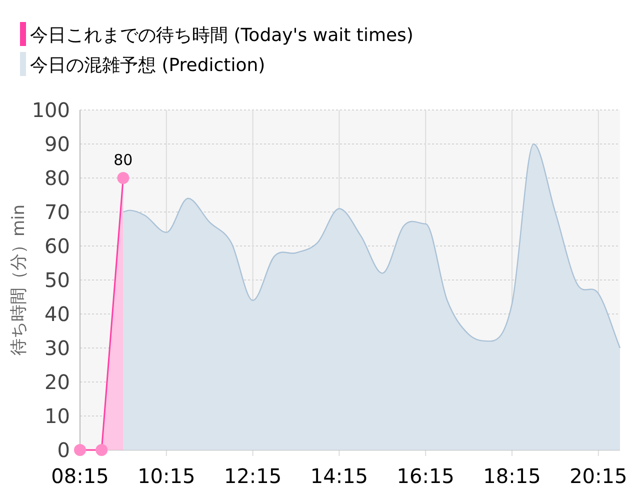  What do you see at coordinates (57, 416) in the screenshot?
I see `y-tick-label: 10` at bounding box center [57, 416].